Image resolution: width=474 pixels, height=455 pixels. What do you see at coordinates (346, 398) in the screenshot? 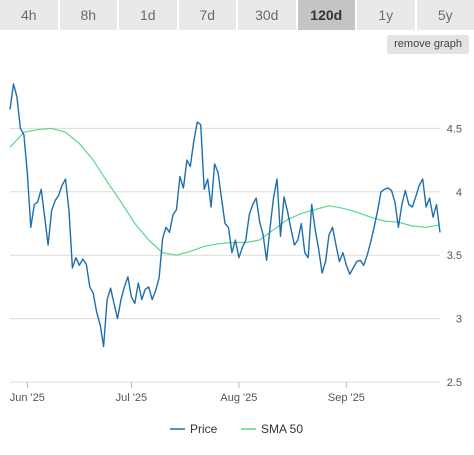
I see `x-tick-label: Sep '25` at bounding box center [346, 398].